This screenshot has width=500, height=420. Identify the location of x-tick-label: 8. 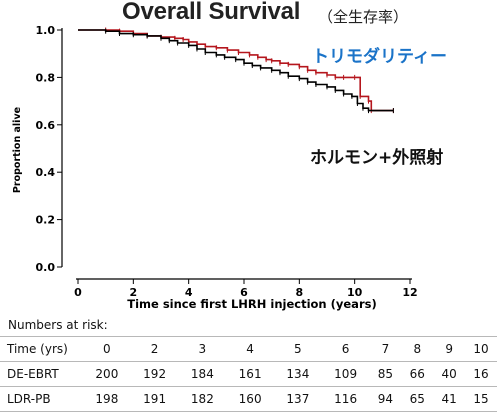
(300, 292).